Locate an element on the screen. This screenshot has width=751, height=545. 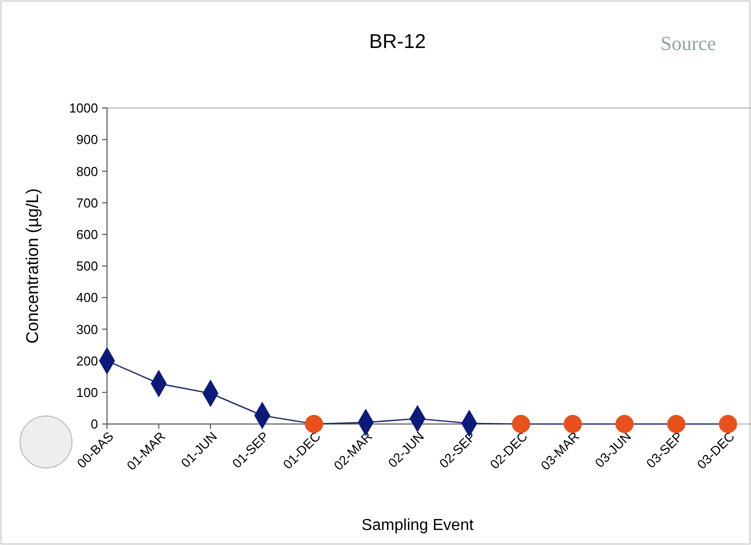
y-axis-title: Concentration (µg/L) is located at coordinates (32, 266).